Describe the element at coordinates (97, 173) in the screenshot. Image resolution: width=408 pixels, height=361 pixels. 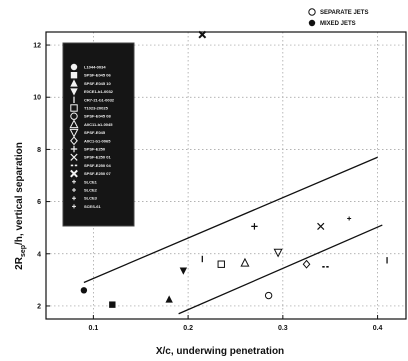
I see `legend-label: SPSF-E250 07` at that location.